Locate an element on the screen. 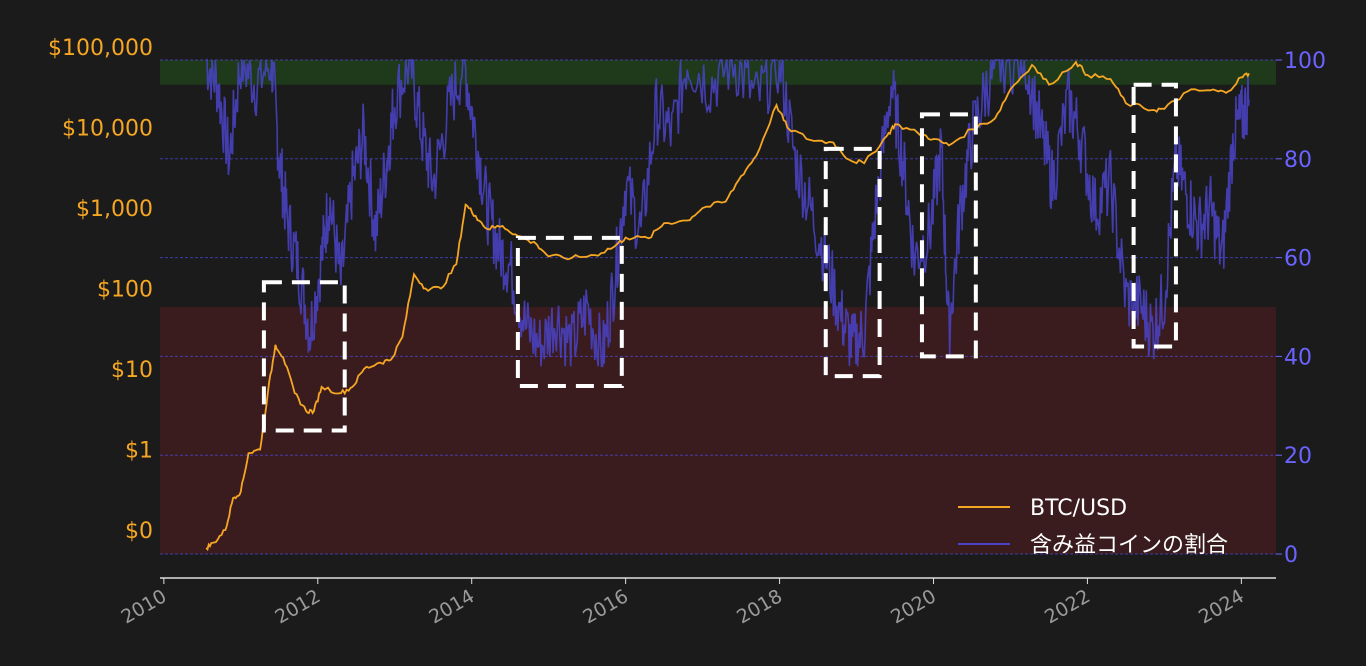 The image size is (1366, 666). y-left-tick-label: $1,000 is located at coordinates (114, 209).